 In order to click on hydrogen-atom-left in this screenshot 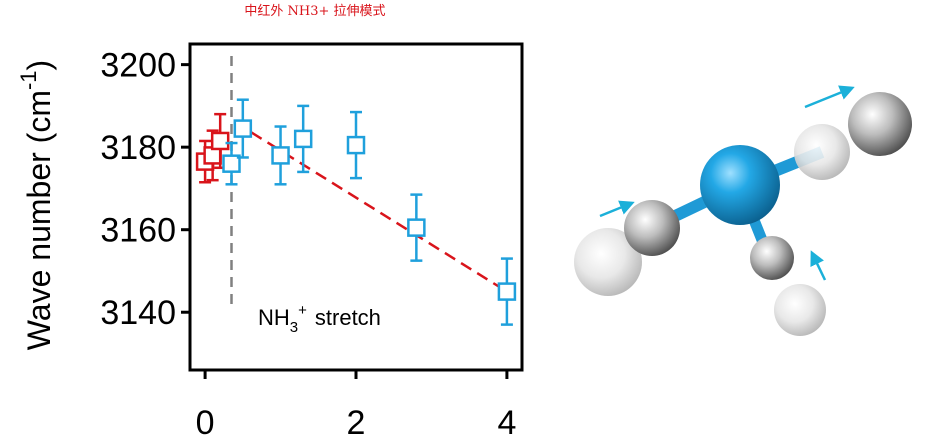, I will do `click(652, 228)`.